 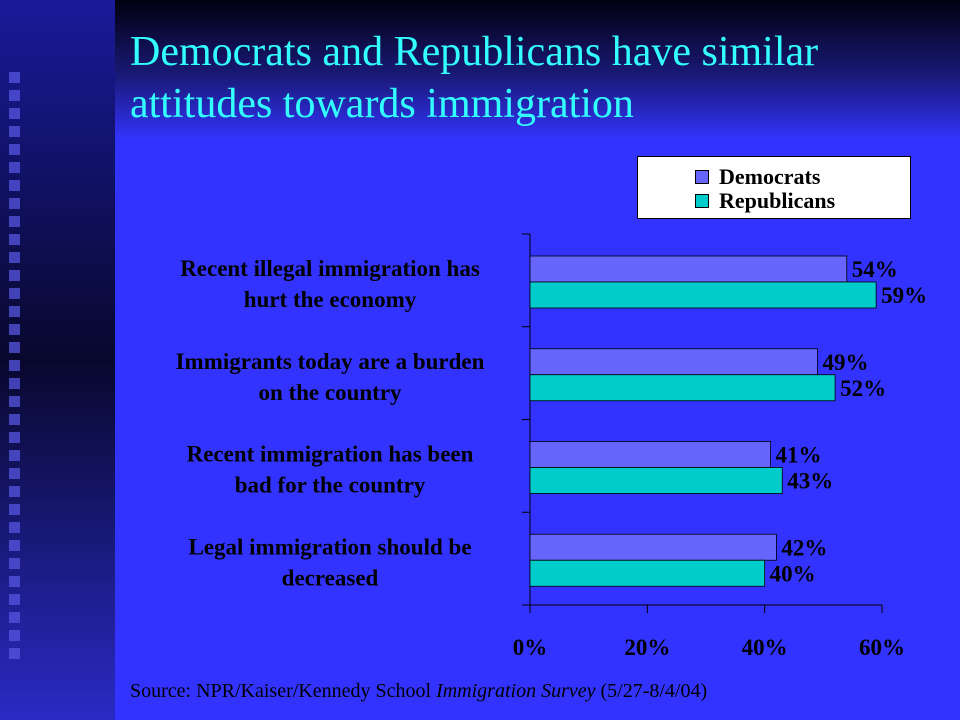 What do you see at coordinates (516, 691) in the screenshot?
I see `source-survey-name: Immigration Survey` at bounding box center [516, 691].